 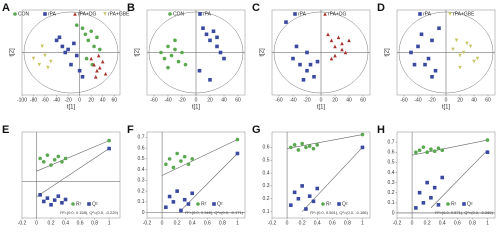 I want to click on plot-frame, so click(x=196, y=175).